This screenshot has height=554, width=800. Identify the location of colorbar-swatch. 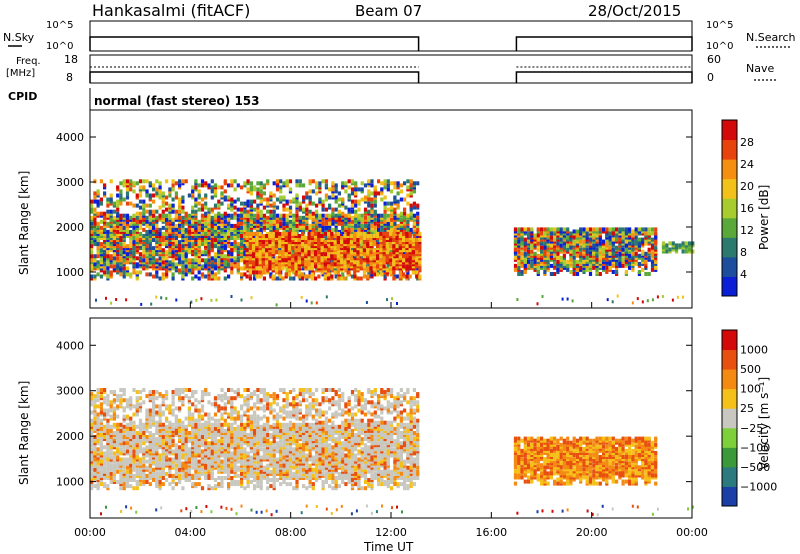
(729, 169).